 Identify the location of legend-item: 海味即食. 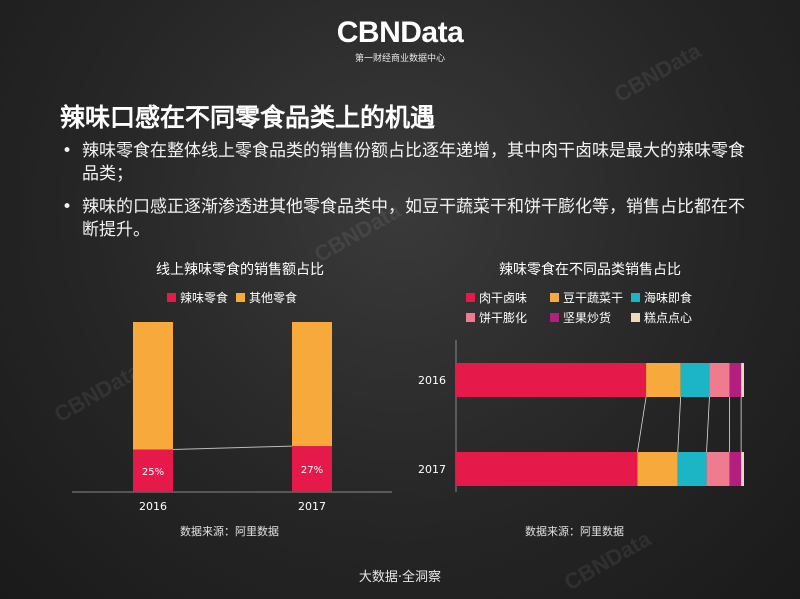
(661, 297).